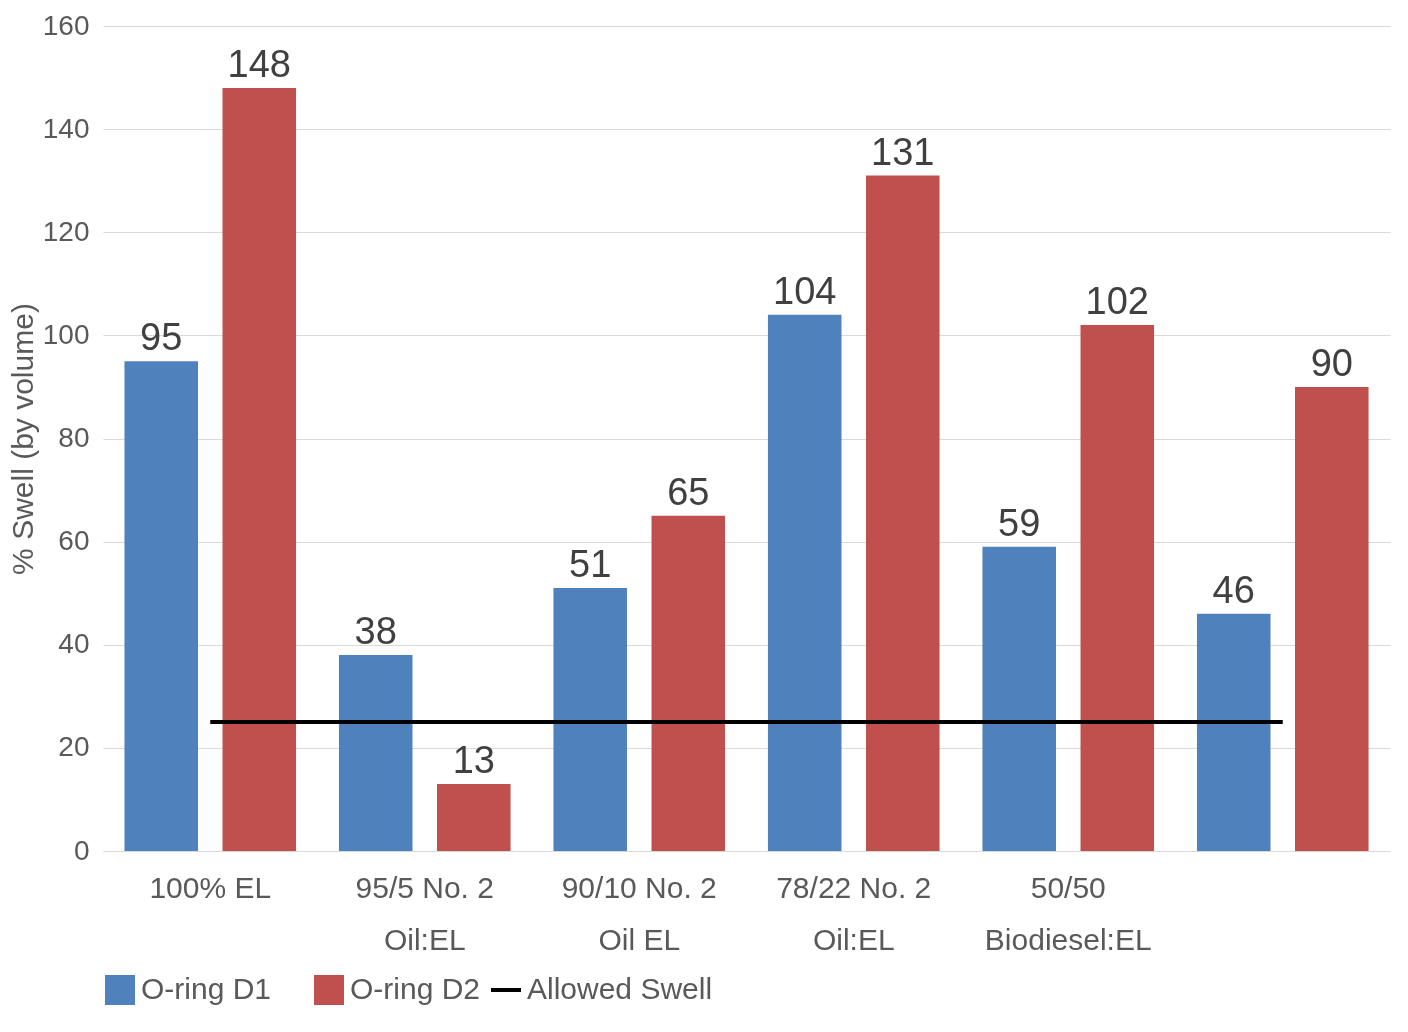 The height and width of the screenshot is (1032, 1408). Describe the element at coordinates (688, 491) in the screenshot. I see `data-label: 65` at that location.